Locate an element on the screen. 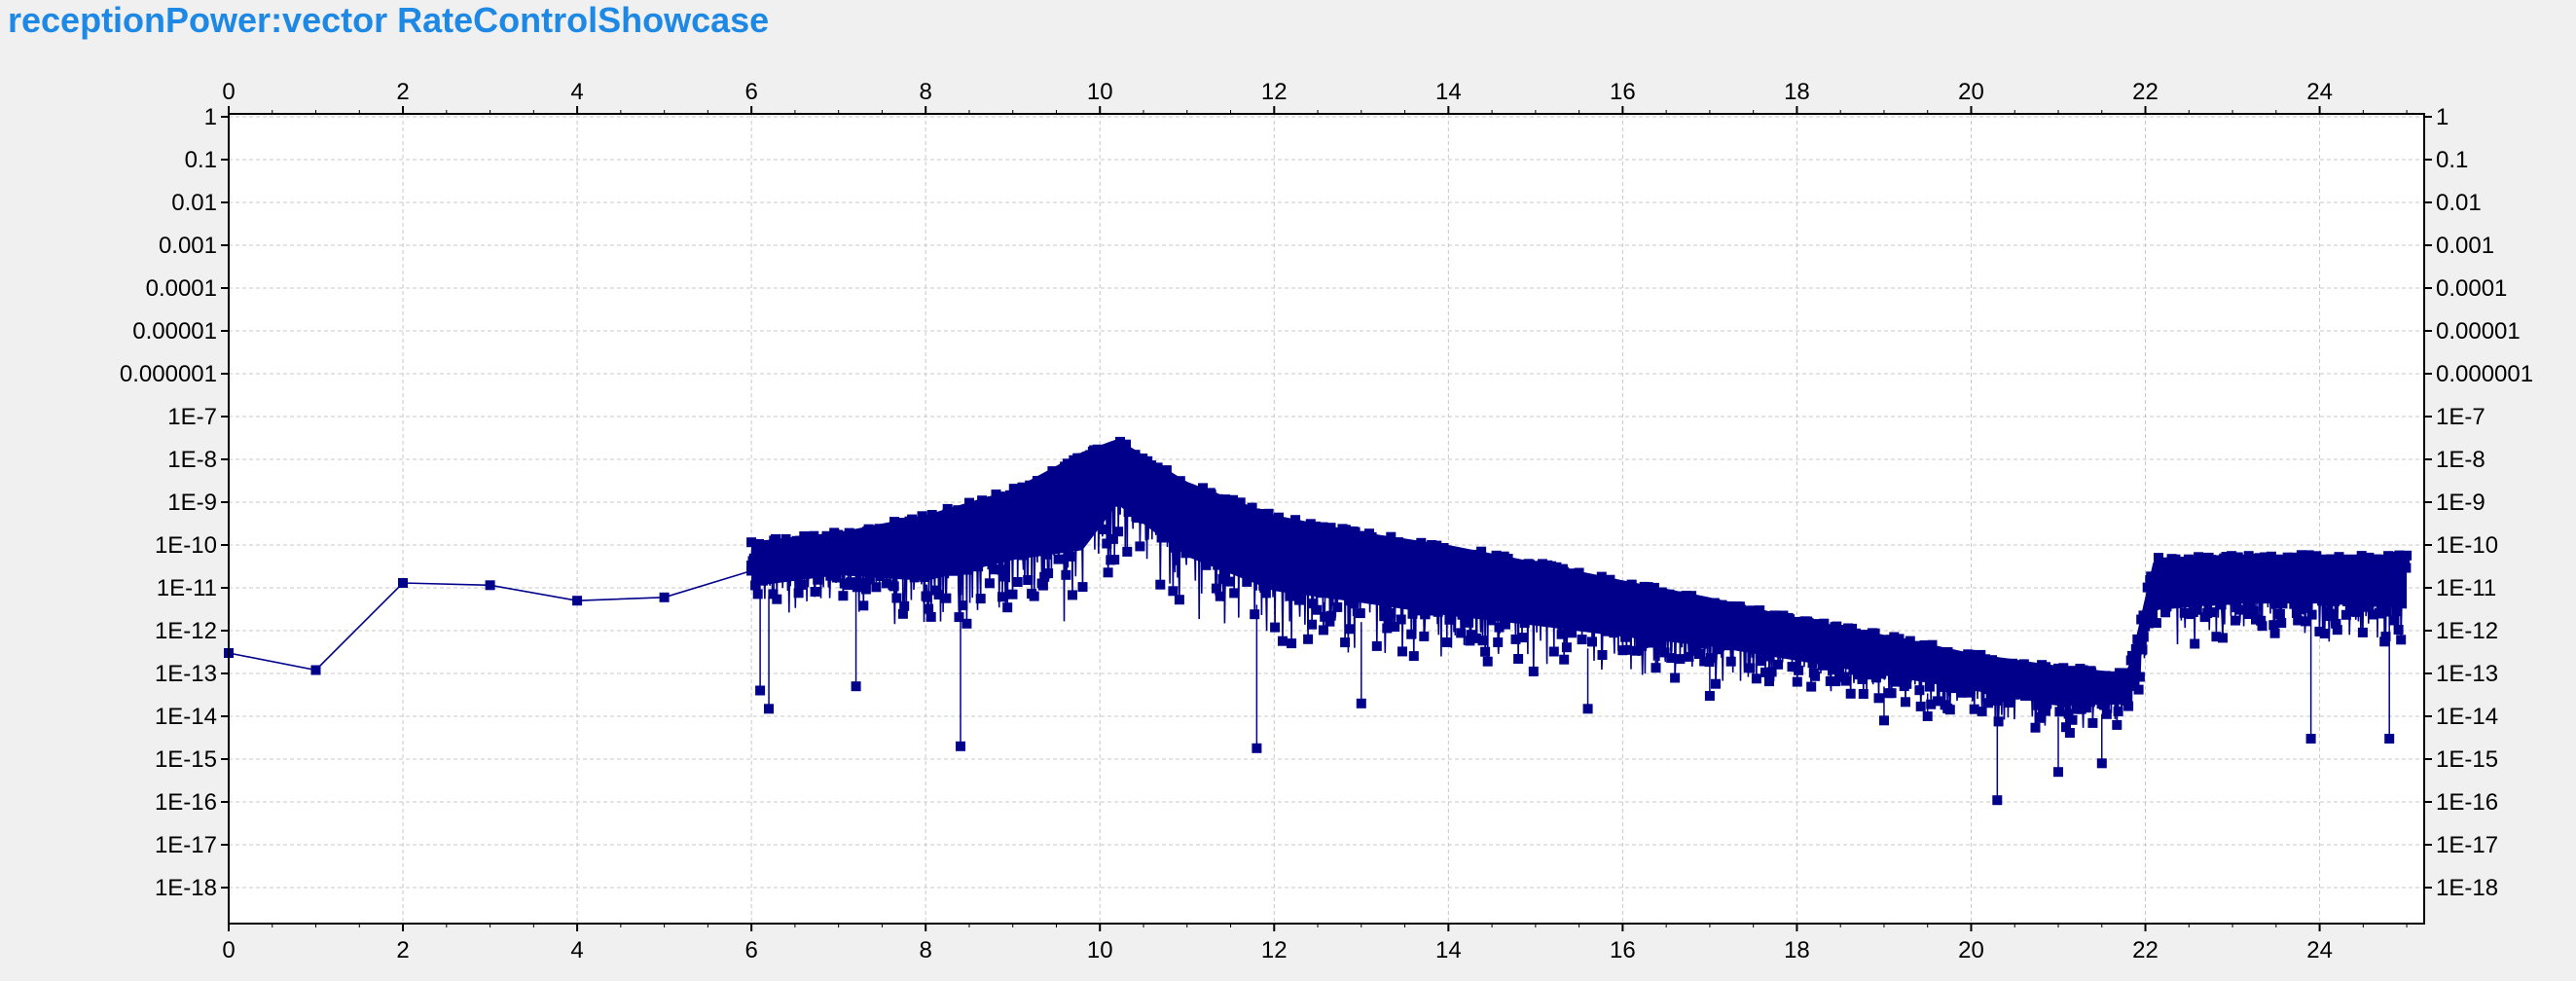 This screenshot has width=2576, height=981. y-tick-label-right: 0.0001 is located at coordinates (2471, 288).